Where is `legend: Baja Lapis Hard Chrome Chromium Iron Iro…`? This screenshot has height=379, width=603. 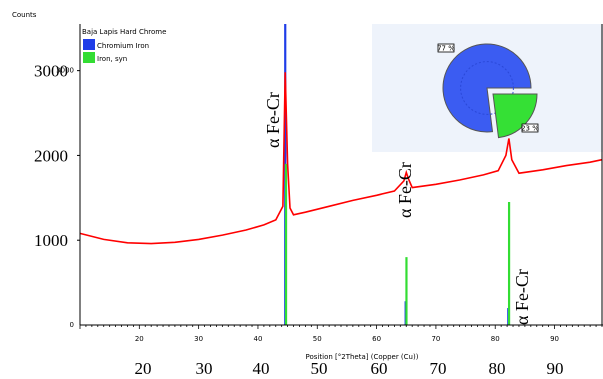
legend: Baja Lapis Hard Chrome Chromium Iron Iro… is located at coordinates (124, 45).